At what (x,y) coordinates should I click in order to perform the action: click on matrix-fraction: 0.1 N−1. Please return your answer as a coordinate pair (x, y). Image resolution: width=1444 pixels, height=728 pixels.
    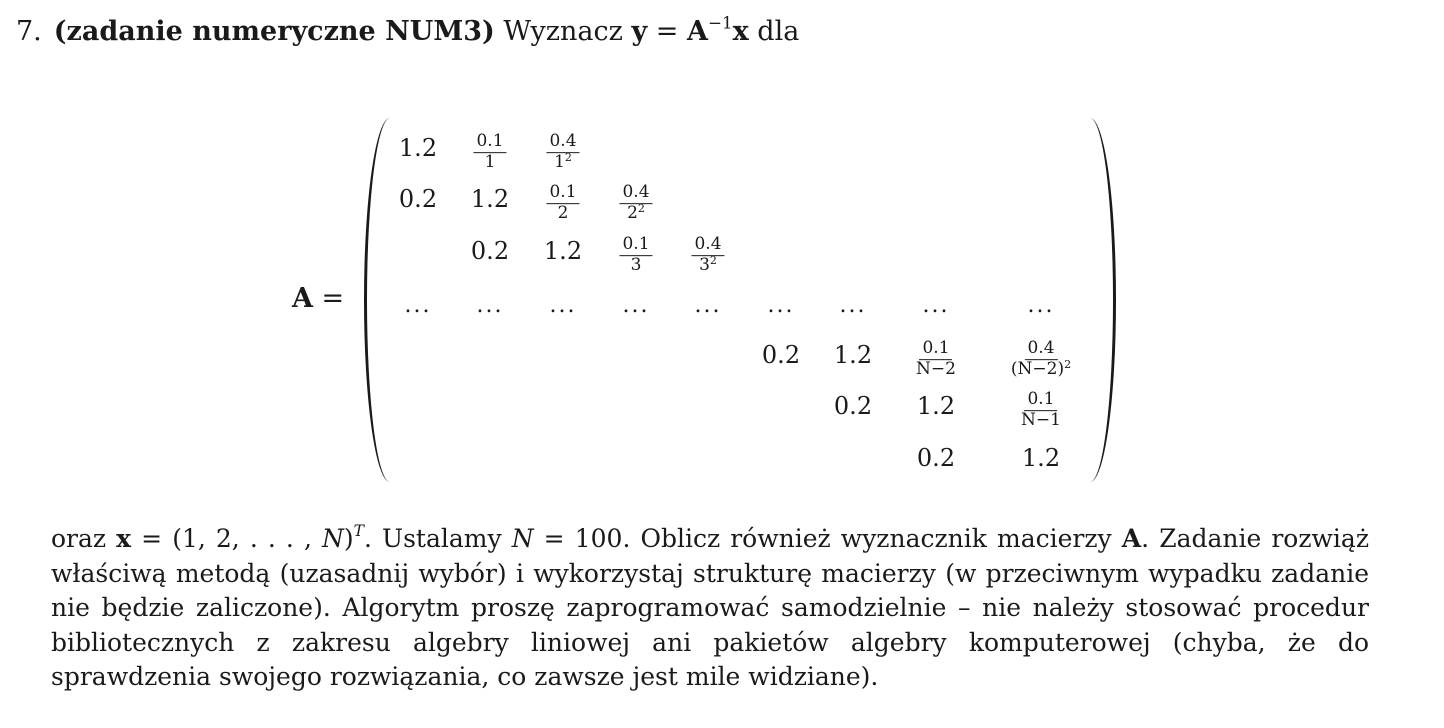
    Looking at the image, I should click on (1041, 410).